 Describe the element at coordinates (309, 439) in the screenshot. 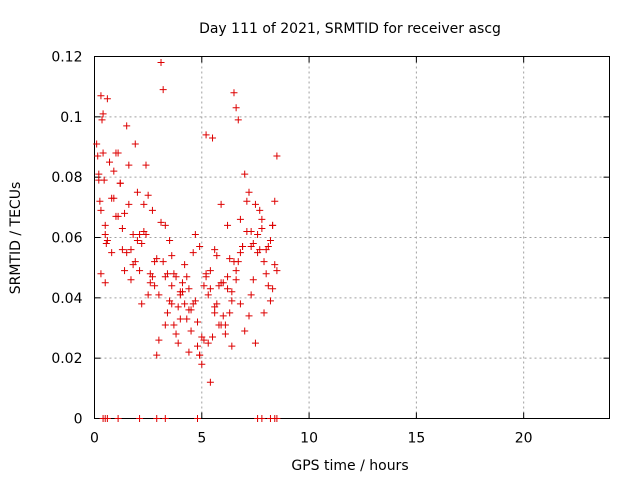

I see `x-tick-label: 10` at that location.